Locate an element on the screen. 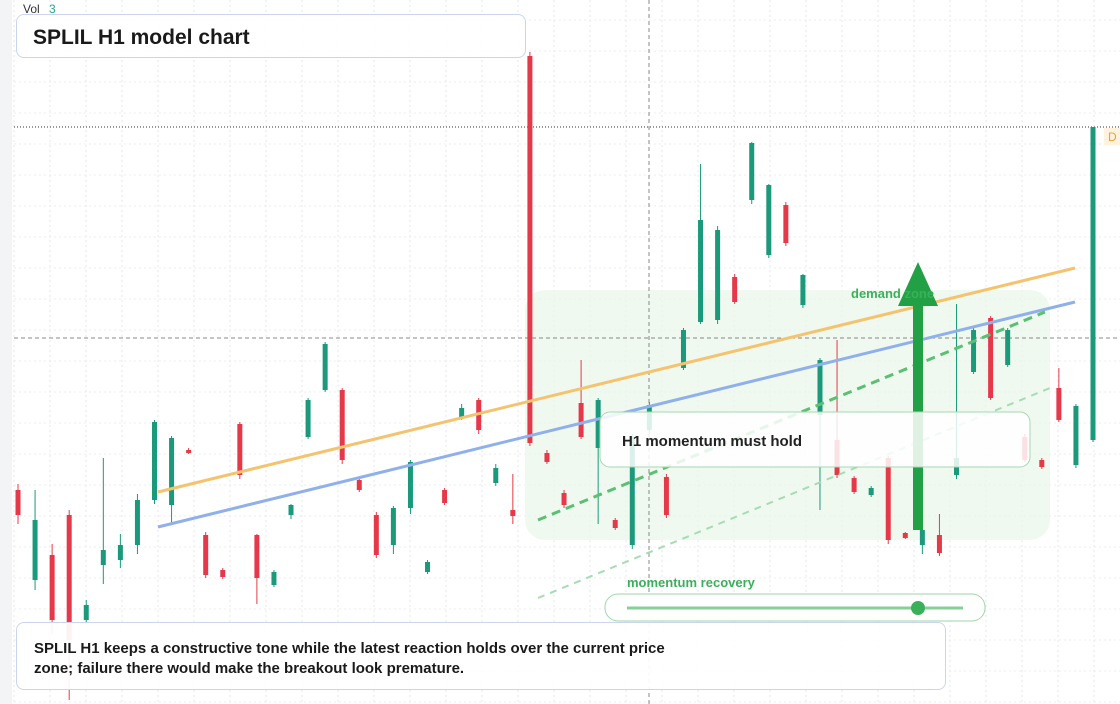 The width and height of the screenshot is (1120, 704). left-edge is located at coordinates (6, 352).